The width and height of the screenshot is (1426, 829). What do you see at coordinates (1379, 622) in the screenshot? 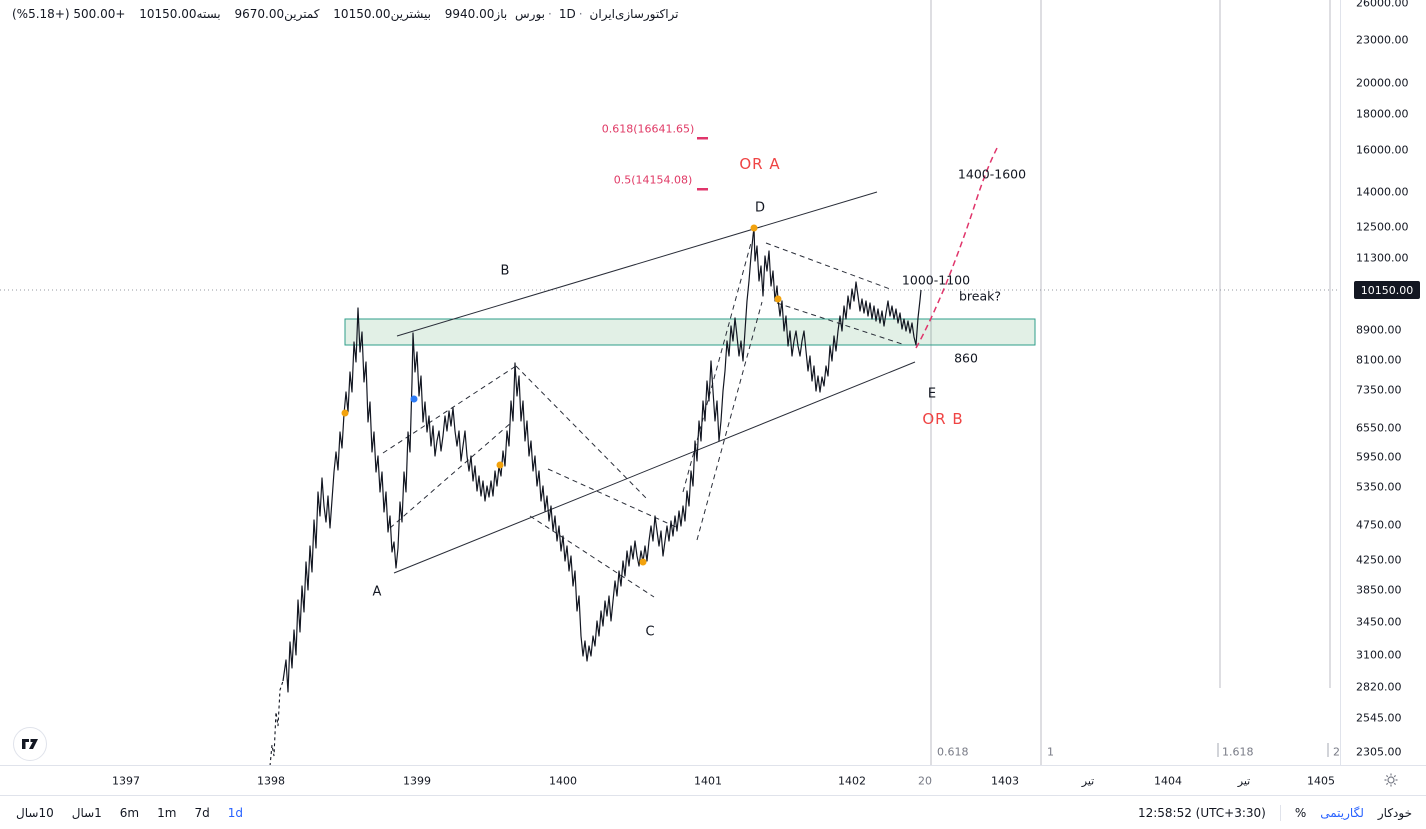
I see `price-tick: 3450.00` at bounding box center [1379, 622].